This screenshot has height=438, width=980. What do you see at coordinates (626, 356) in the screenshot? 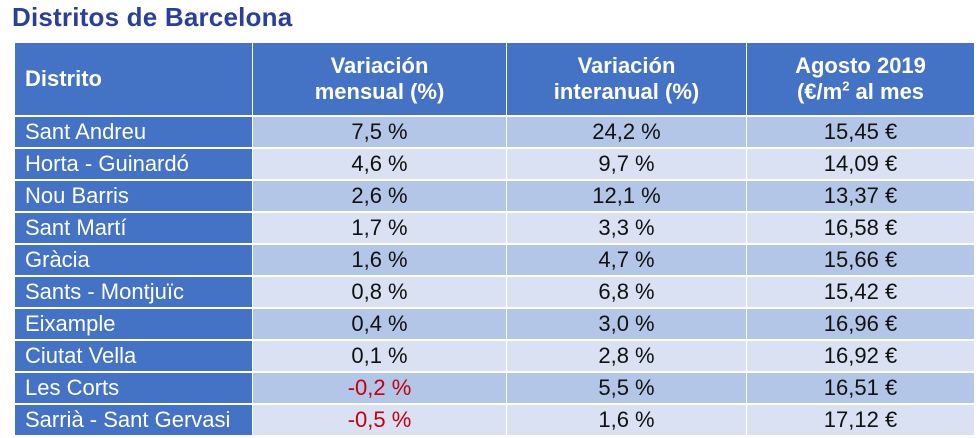
I see `yearly-variation-cell: 2,8 %` at bounding box center [626, 356].